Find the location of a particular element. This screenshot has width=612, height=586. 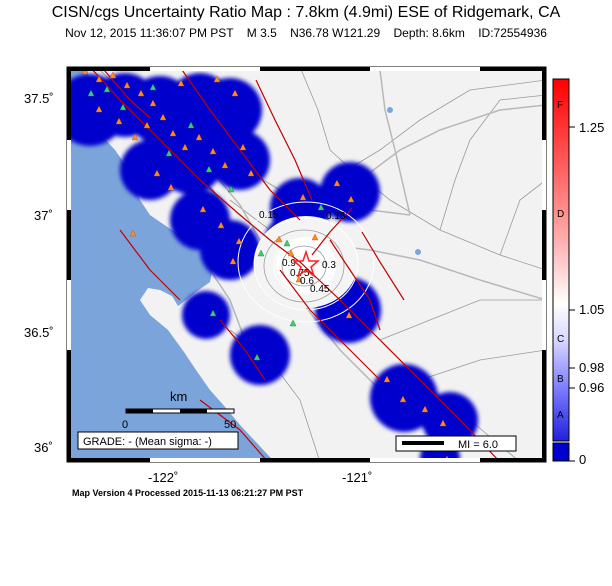

colorbar-value: 0.98 is located at coordinates (592, 367).